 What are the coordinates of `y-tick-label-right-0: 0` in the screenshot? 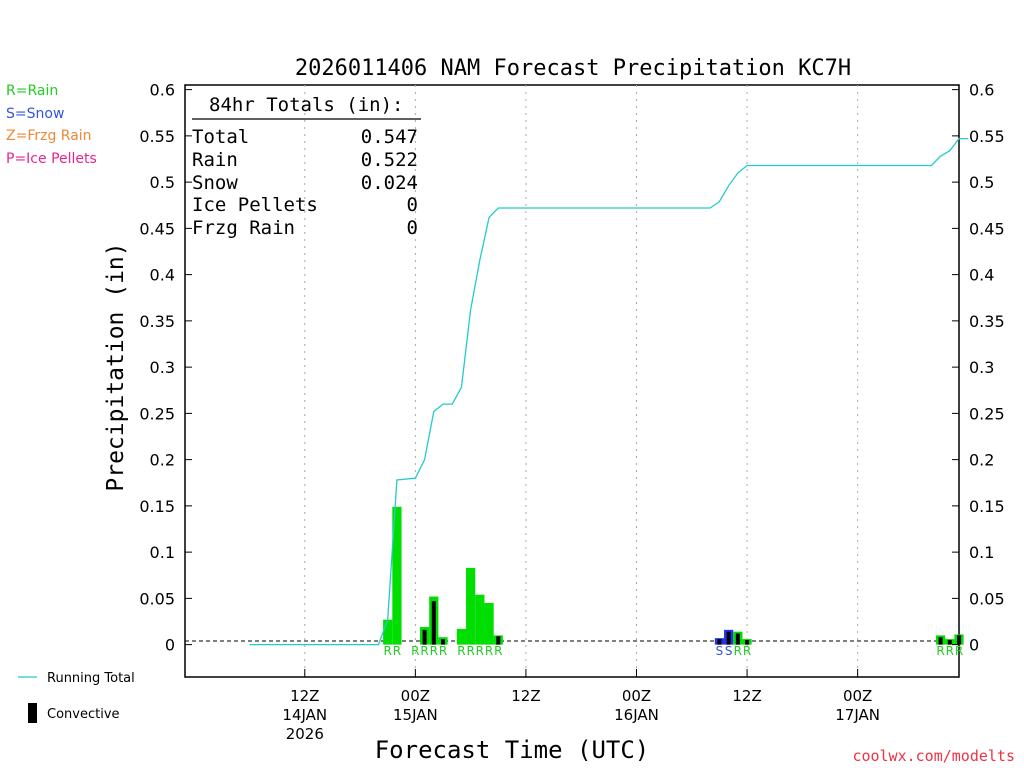 It's located at (974, 645).